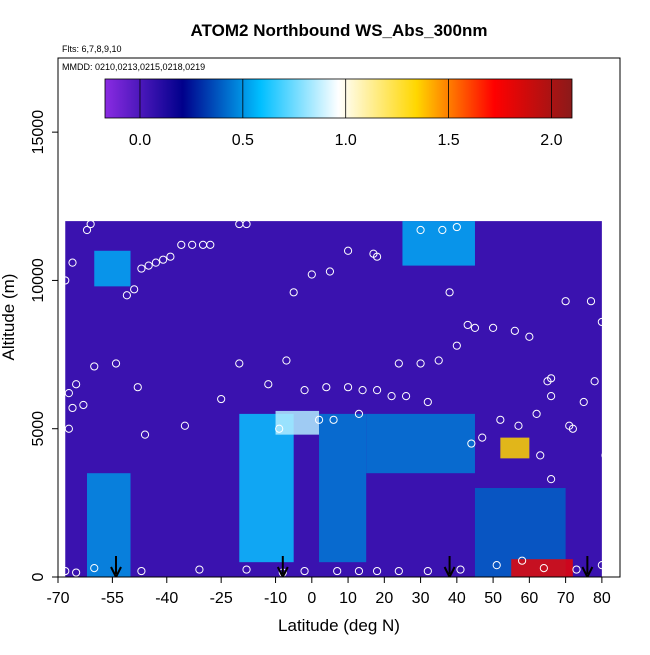 This screenshot has width=650, height=655. I want to click on dates-note: MMDD: 0210,0213,0215,0218,0219, so click(133, 67).